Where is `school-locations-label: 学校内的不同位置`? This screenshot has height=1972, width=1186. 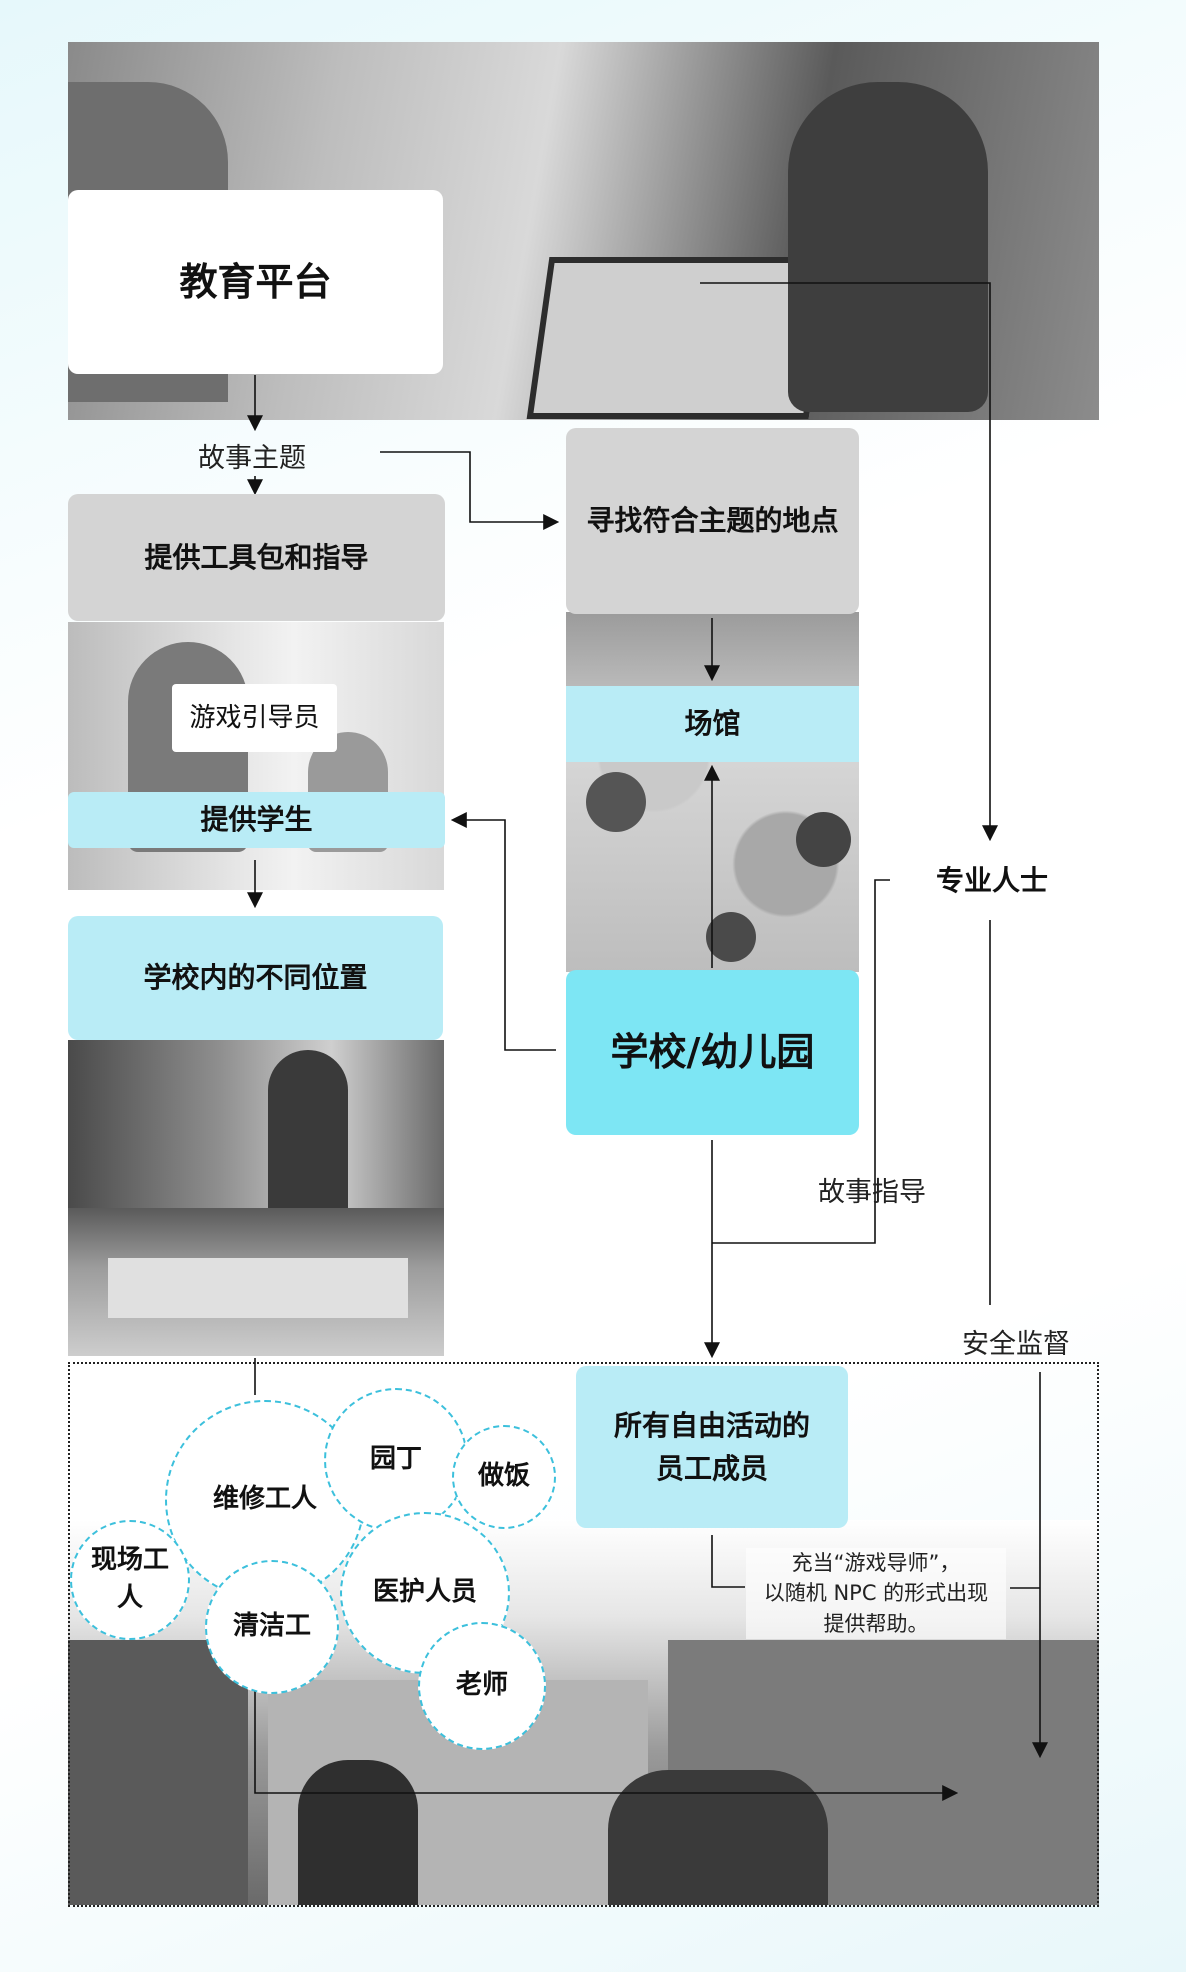 school-locations-label: 学校内的不同位置 is located at coordinates (255, 978).